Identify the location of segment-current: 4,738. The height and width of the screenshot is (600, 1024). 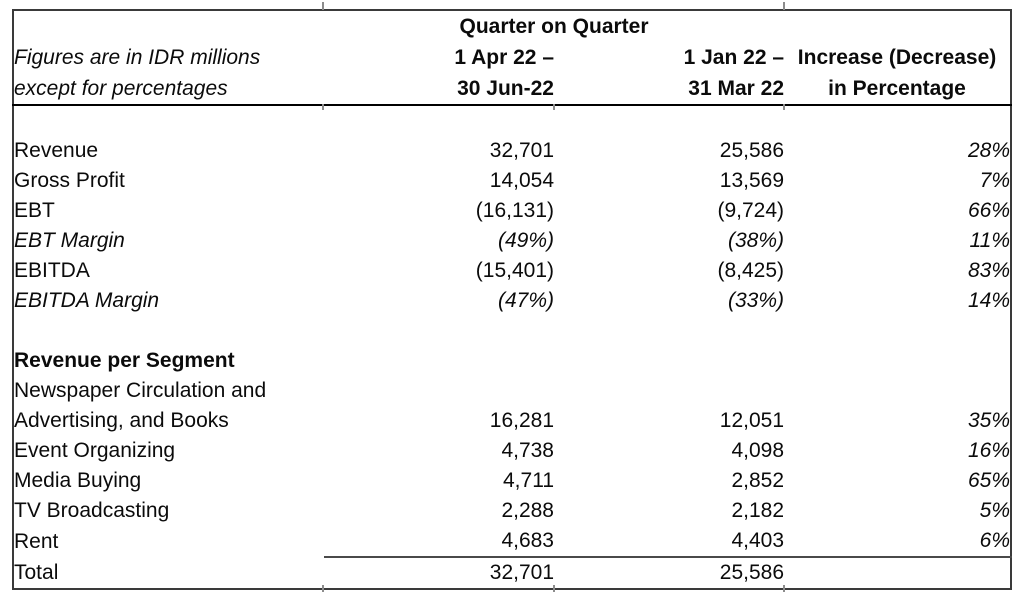
(527, 450).